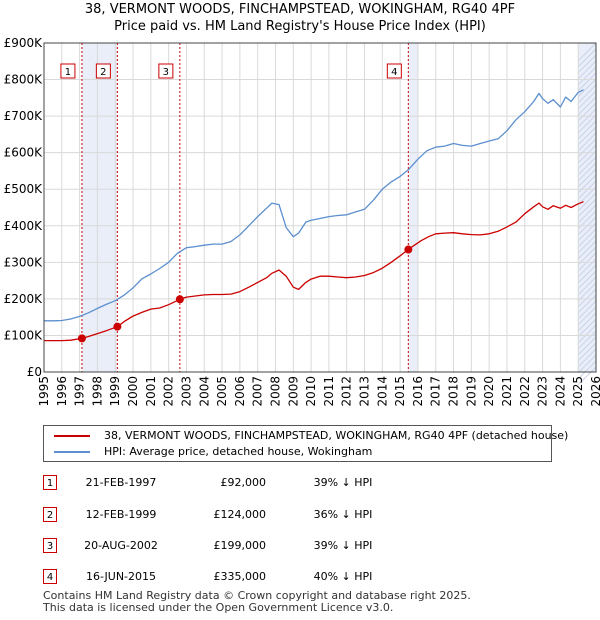  I want to click on sale-label-text: 2, so click(103, 72).